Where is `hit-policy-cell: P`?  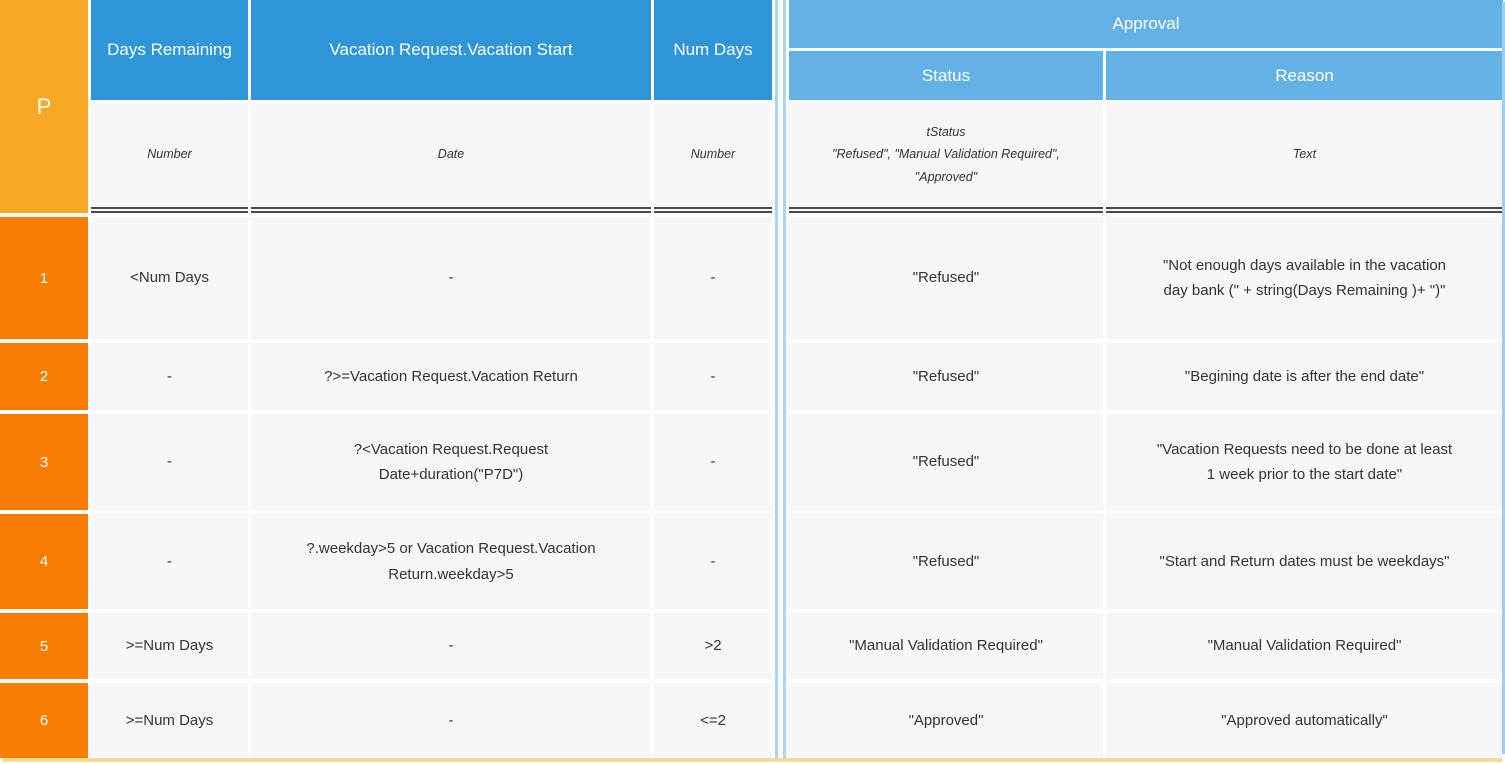 hit-policy-cell: P is located at coordinates (44, 106).